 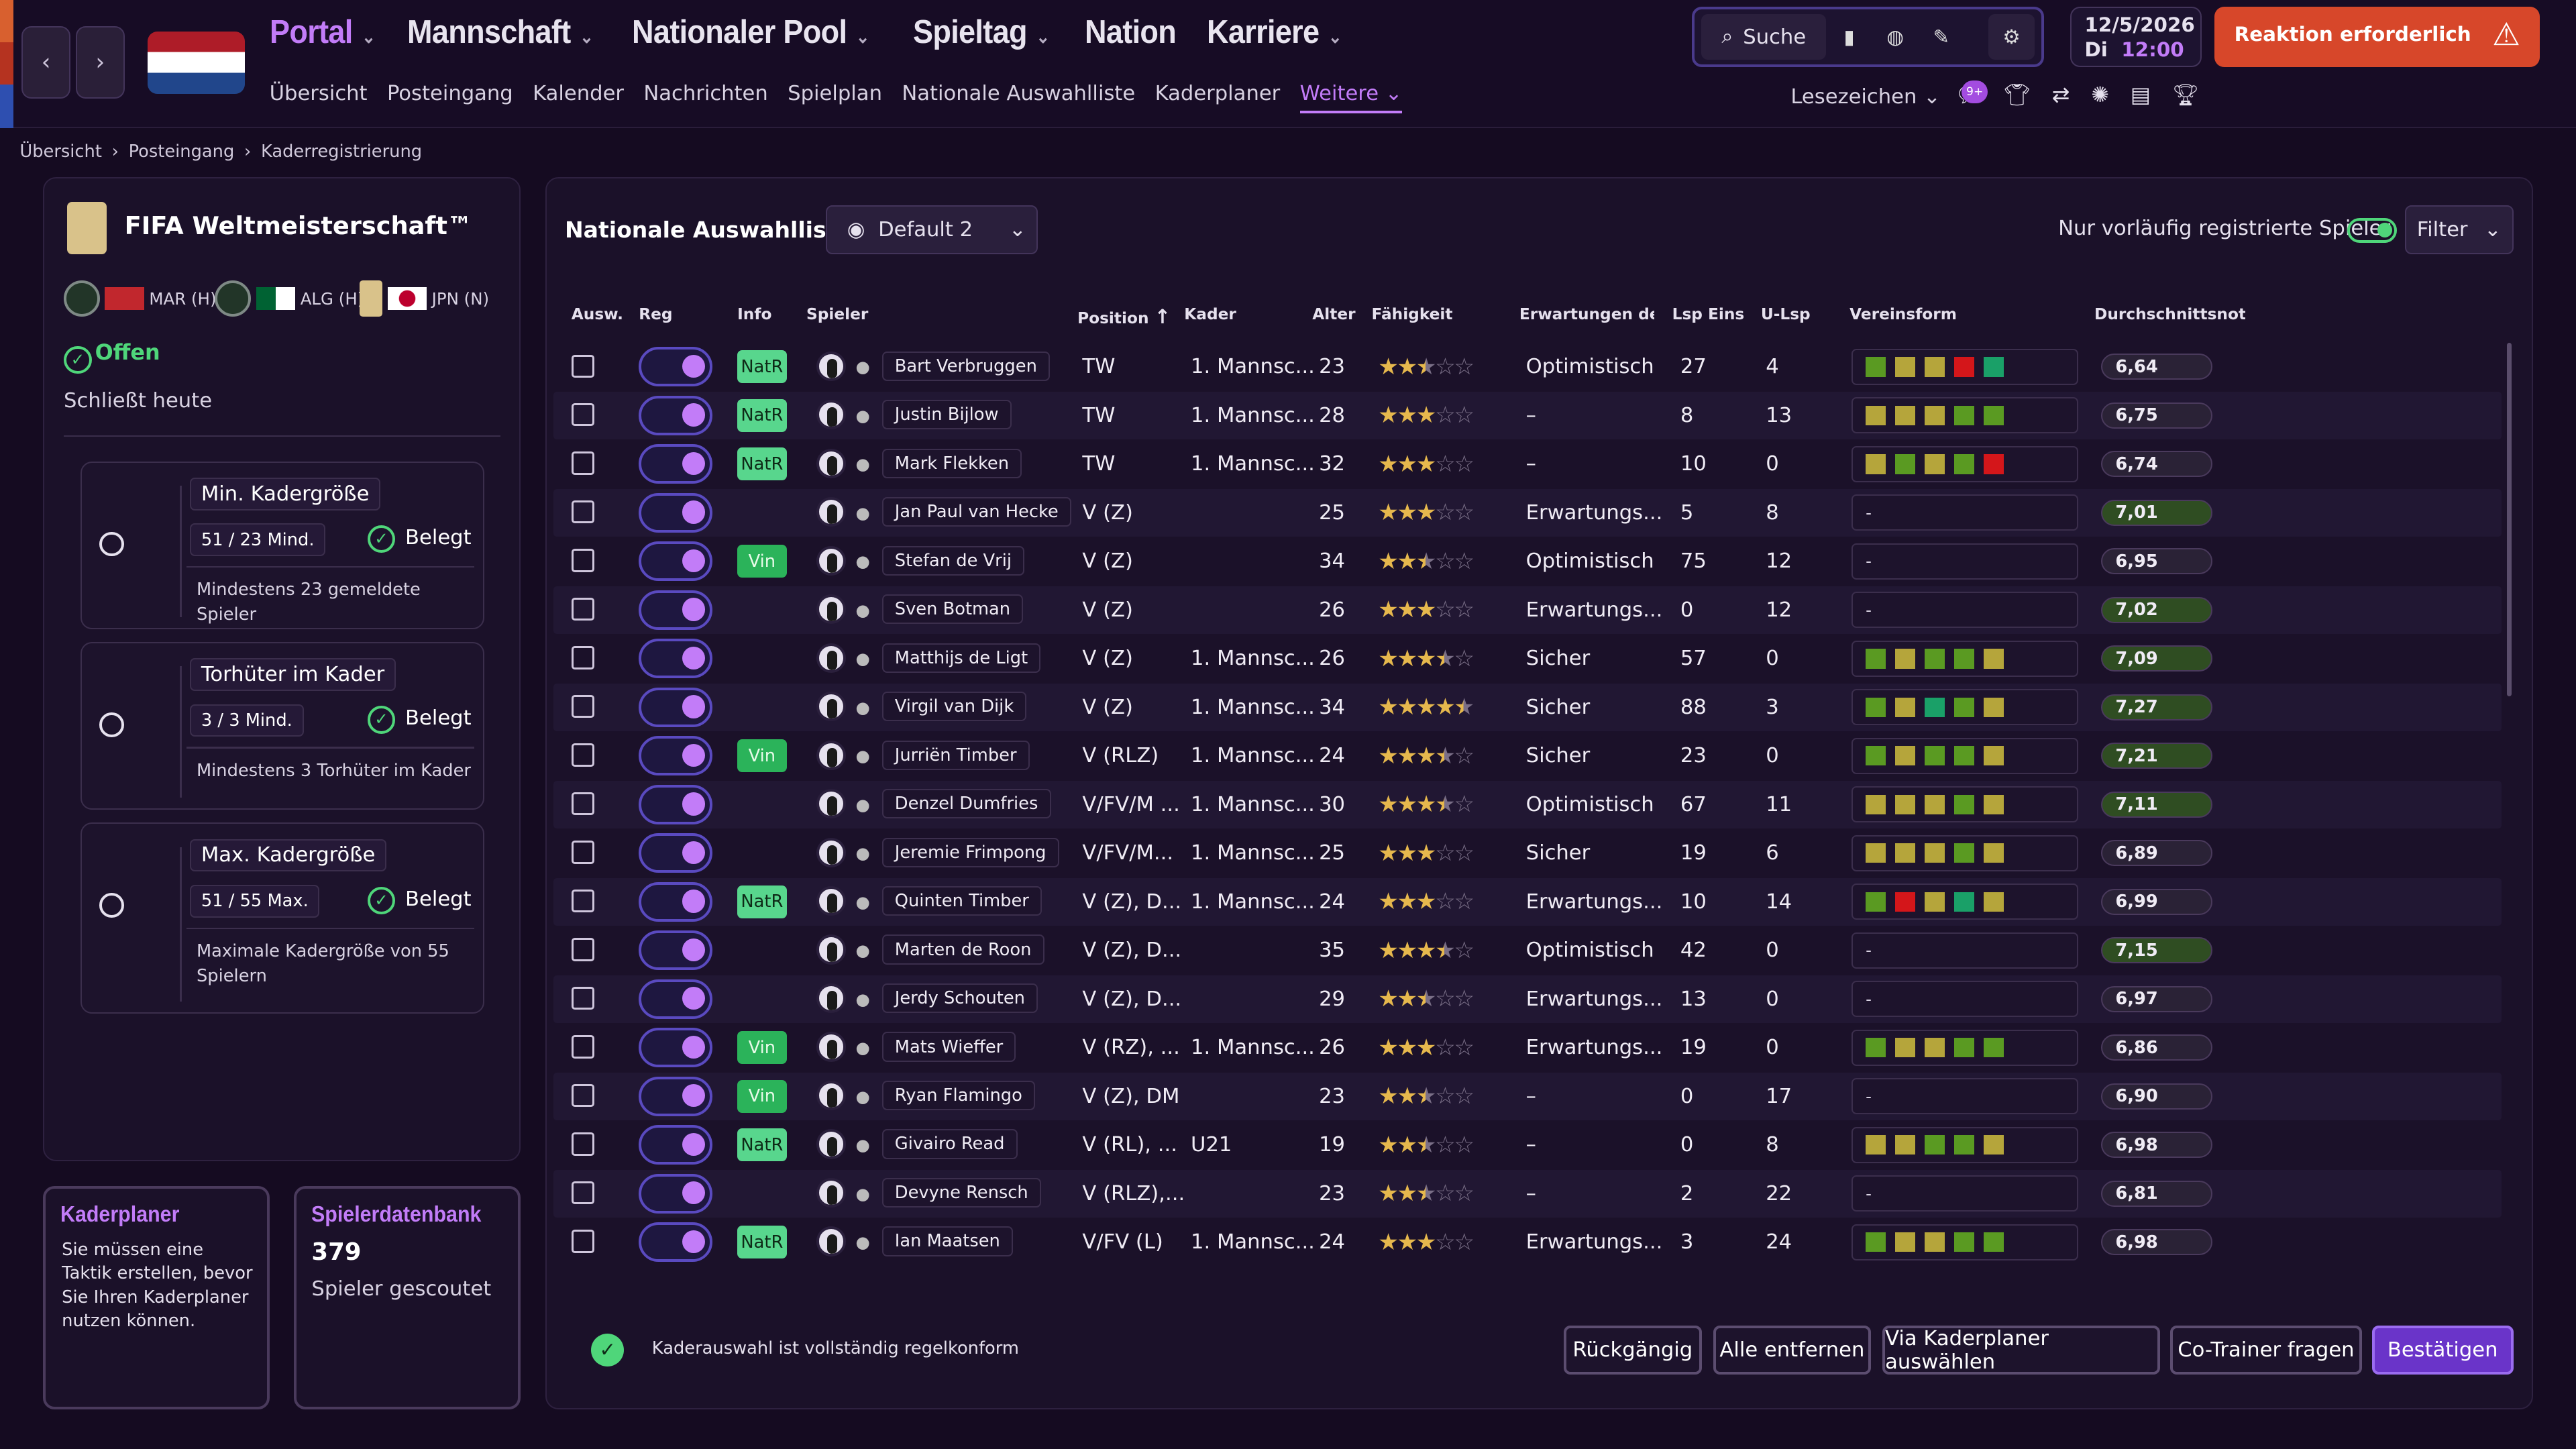 What do you see at coordinates (597, 314) in the screenshot?
I see `column-header: Ausw.` at bounding box center [597, 314].